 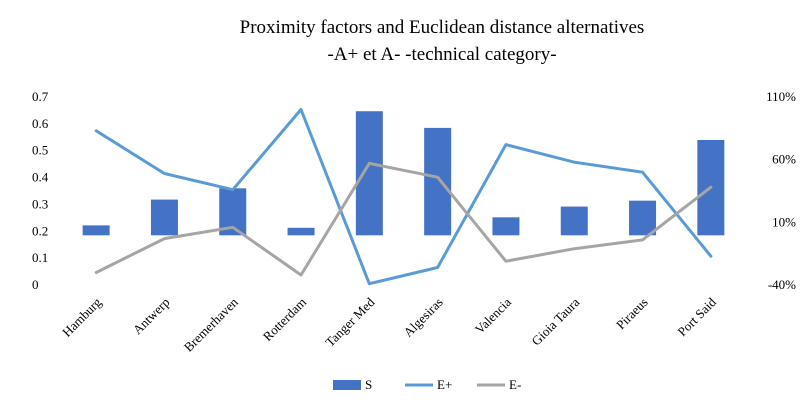 I want to click on category-label: Algesiras, so click(x=422, y=317).